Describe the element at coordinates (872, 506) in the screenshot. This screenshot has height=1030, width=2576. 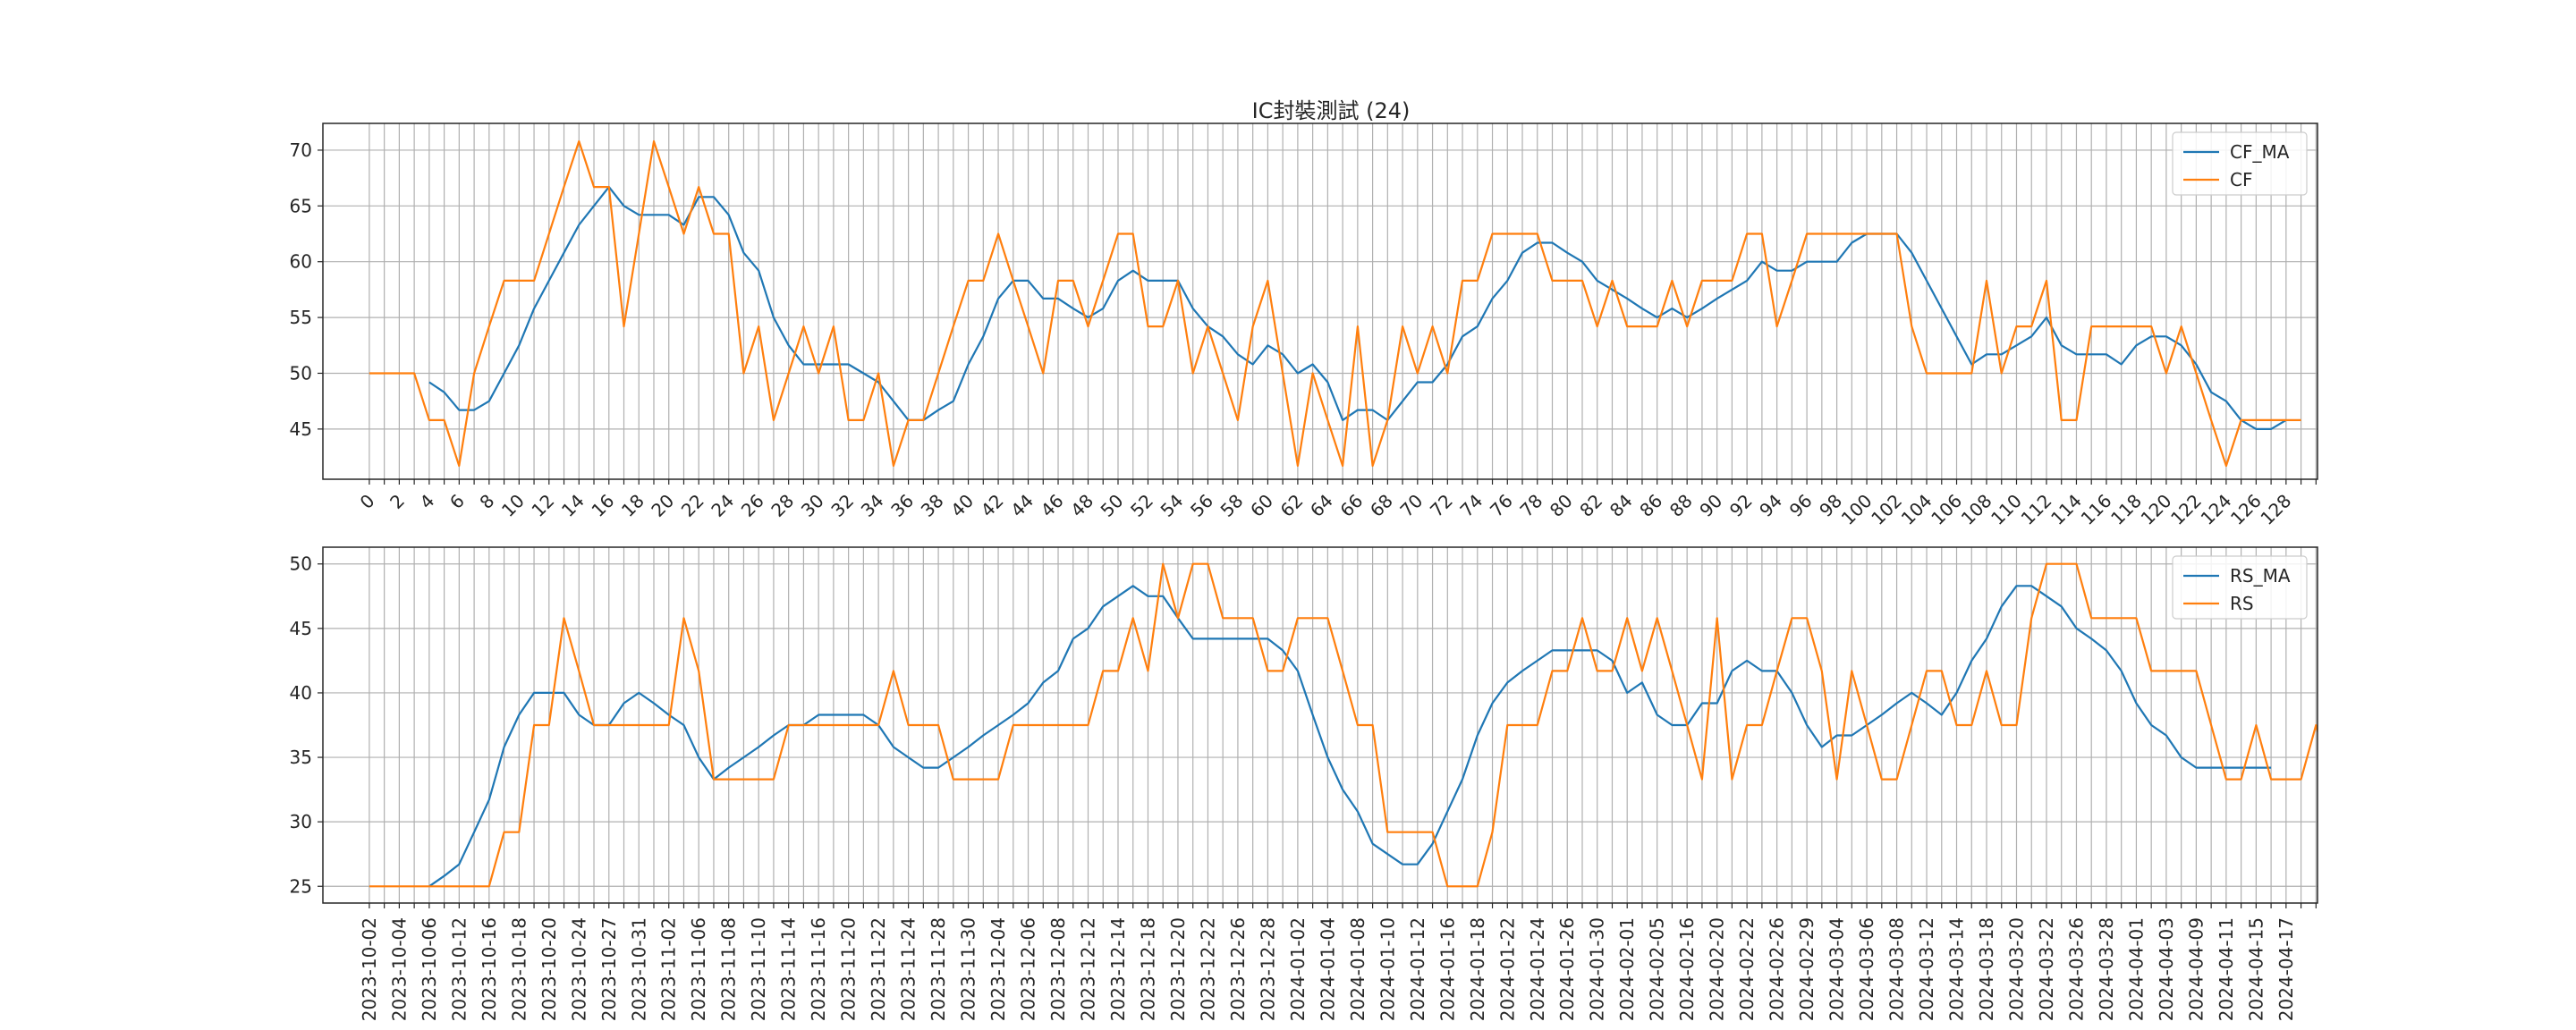
I see `x-tick-label: 34` at that location.